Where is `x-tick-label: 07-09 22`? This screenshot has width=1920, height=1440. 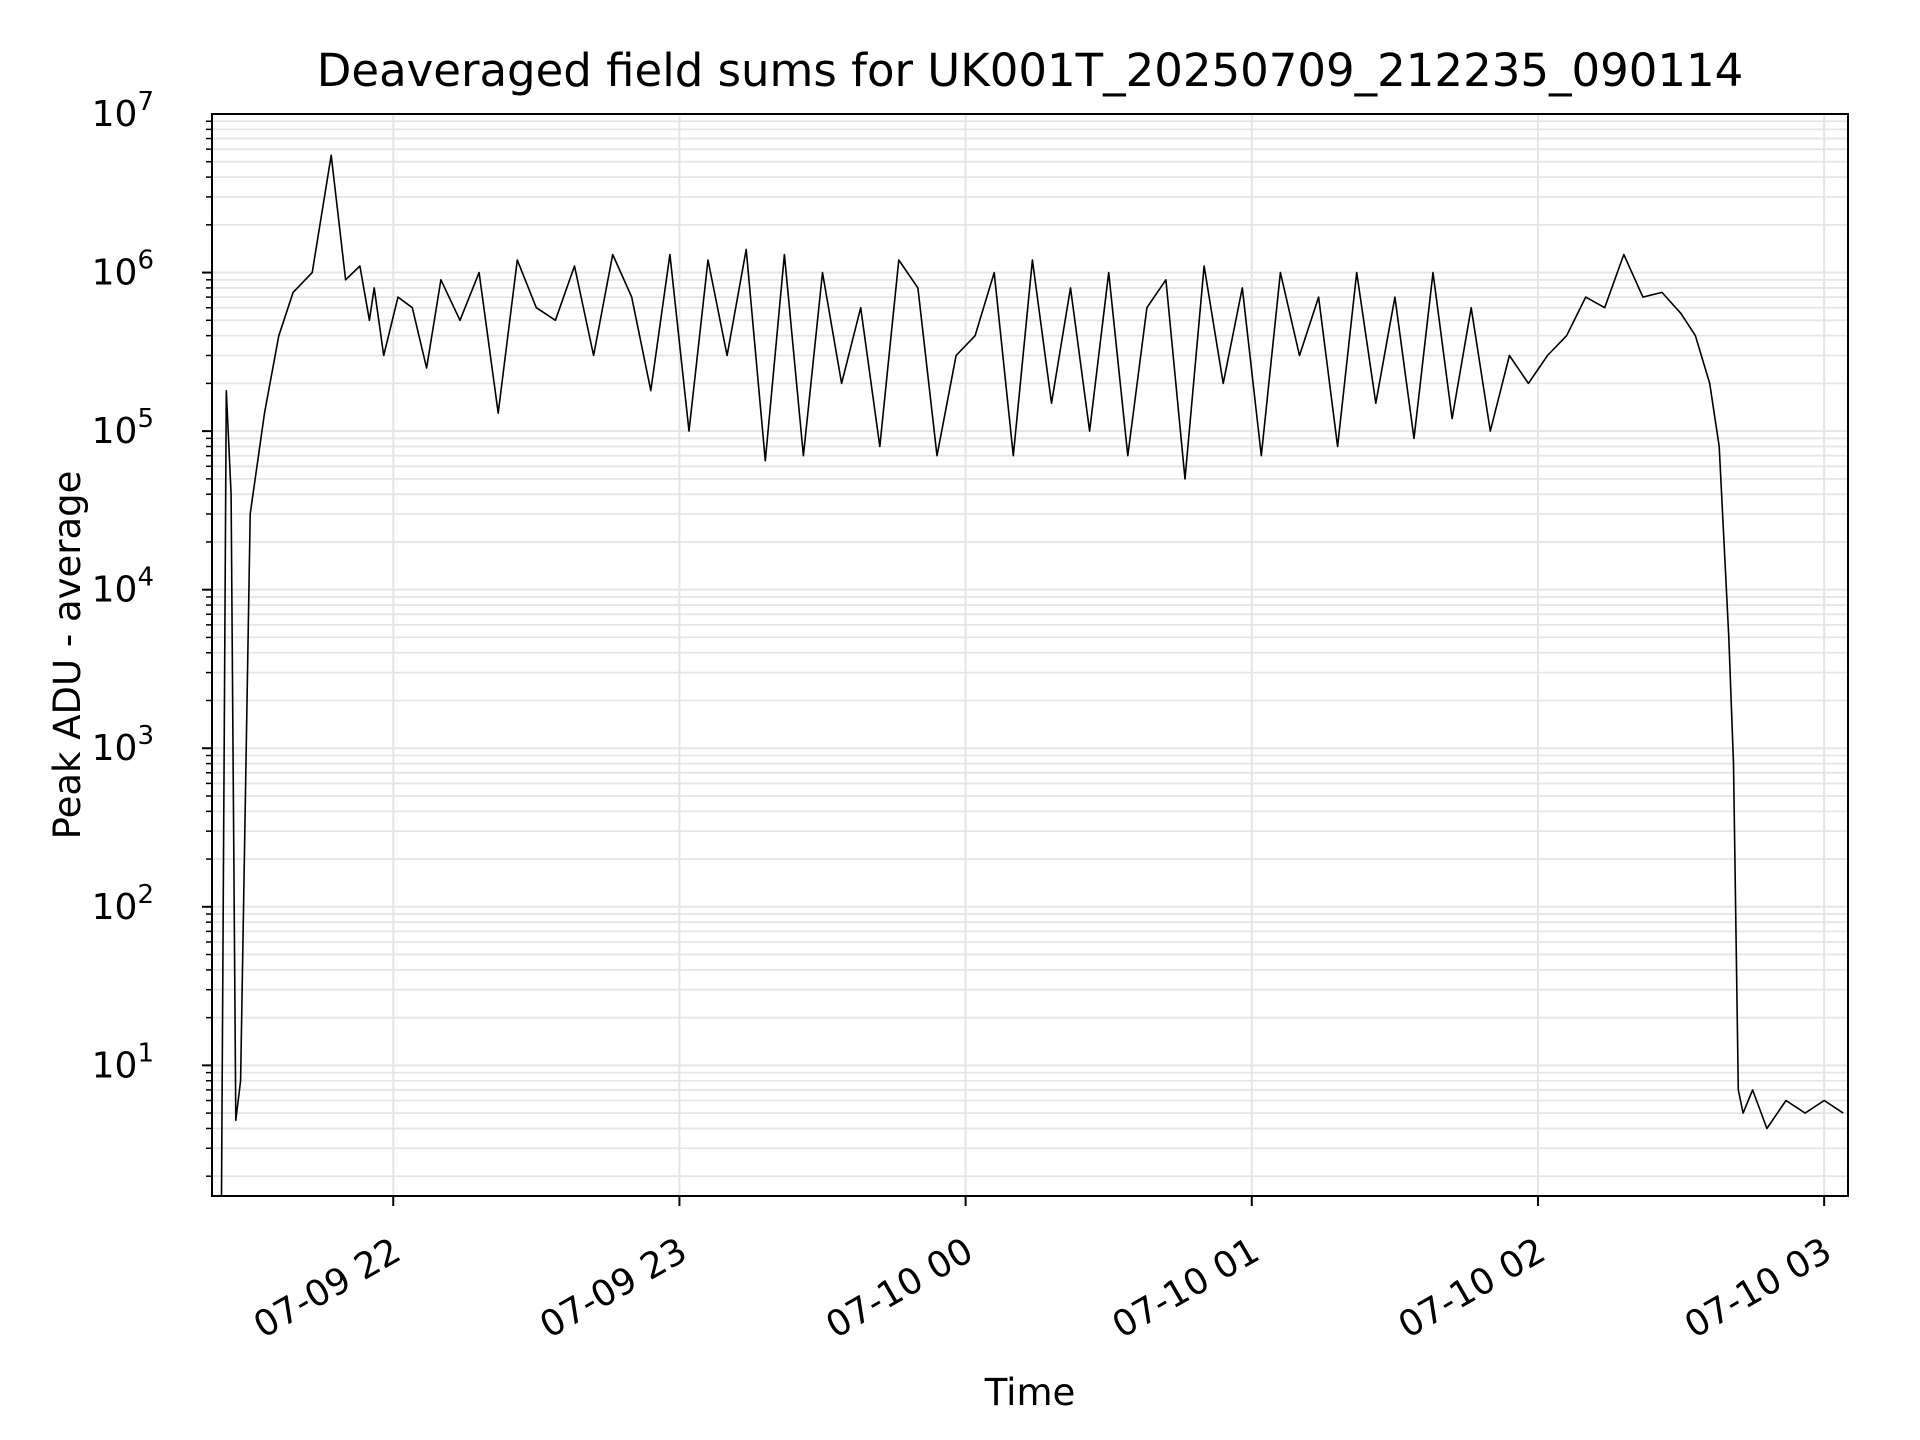 x-tick-label: 07-09 22 is located at coordinates (327, 1288).